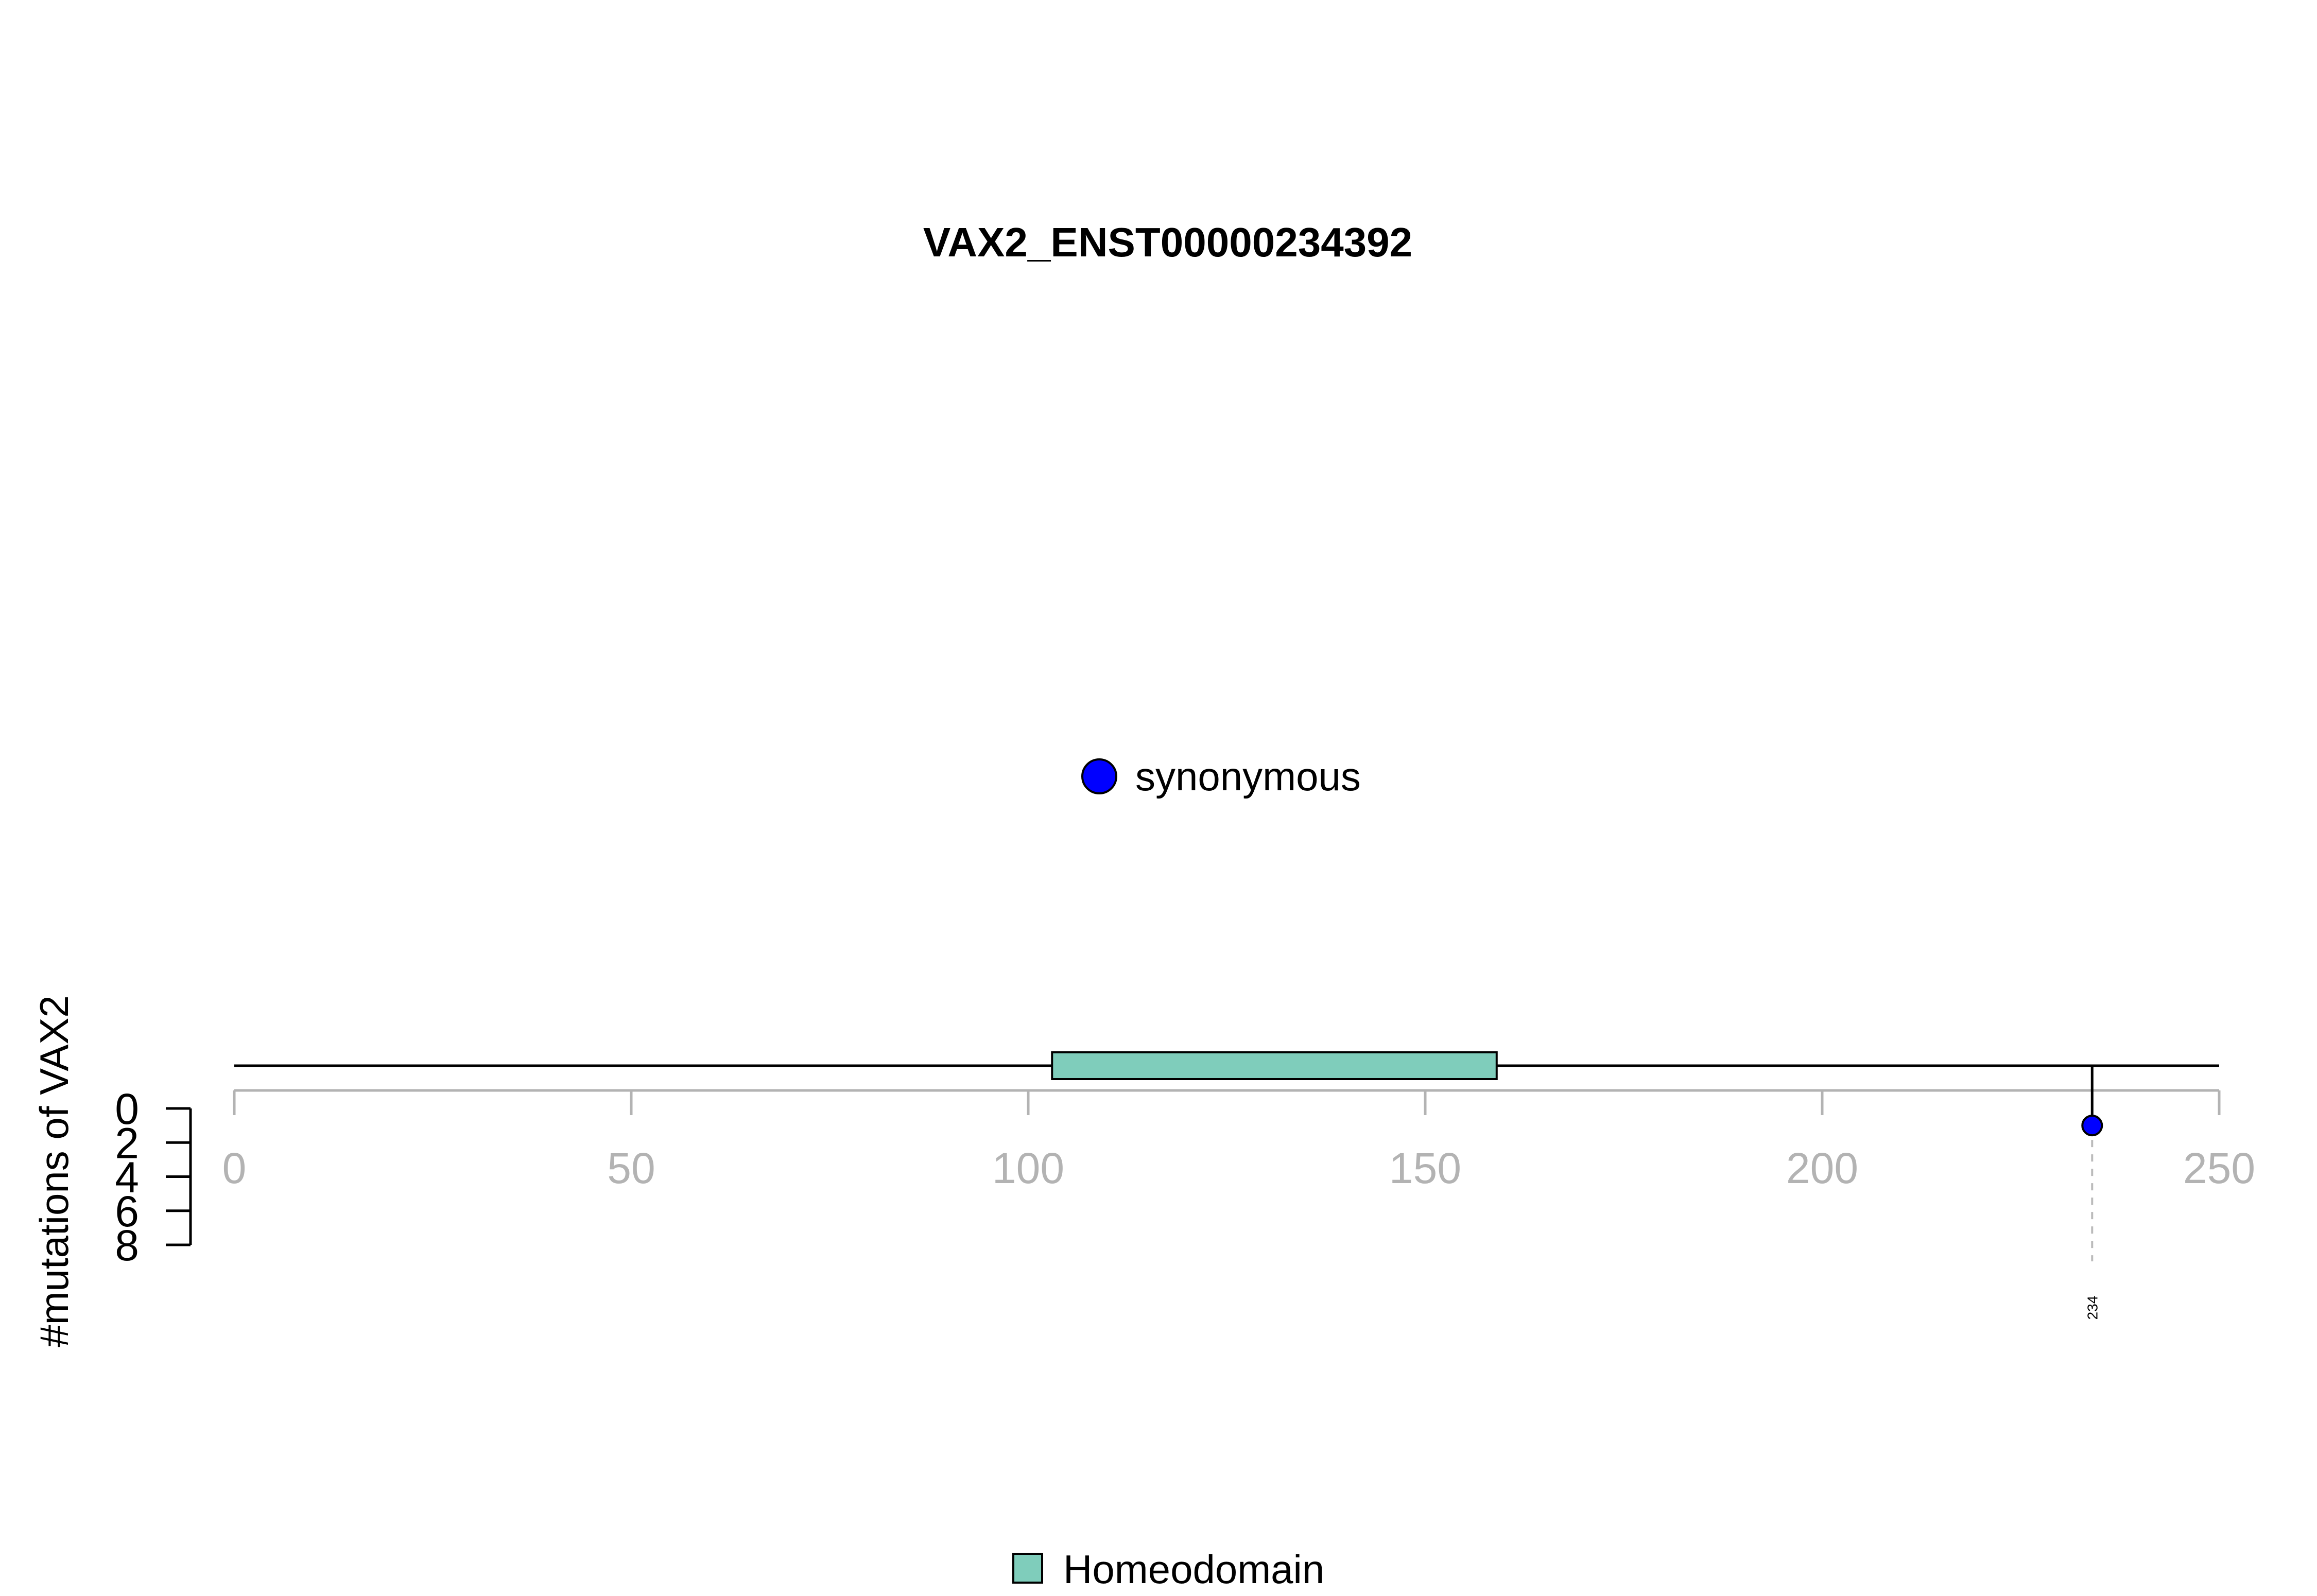 This screenshot has height=1596, width=2317. I want to click on x-tick-label: 200, so click(1822, 1168).